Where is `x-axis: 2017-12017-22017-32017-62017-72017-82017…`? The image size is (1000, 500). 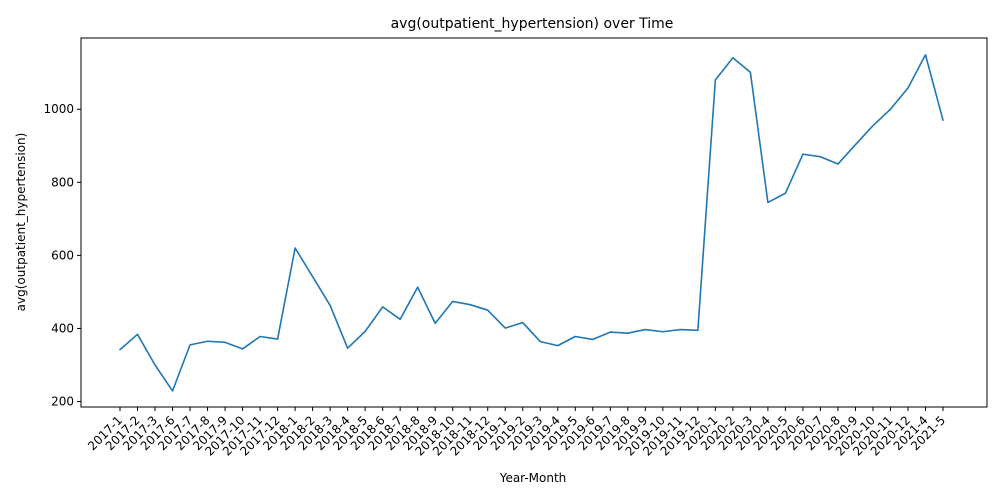
x-axis: 2017-12017-22017-32017-62017-72017-82017… is located at coordinates (516, 433).